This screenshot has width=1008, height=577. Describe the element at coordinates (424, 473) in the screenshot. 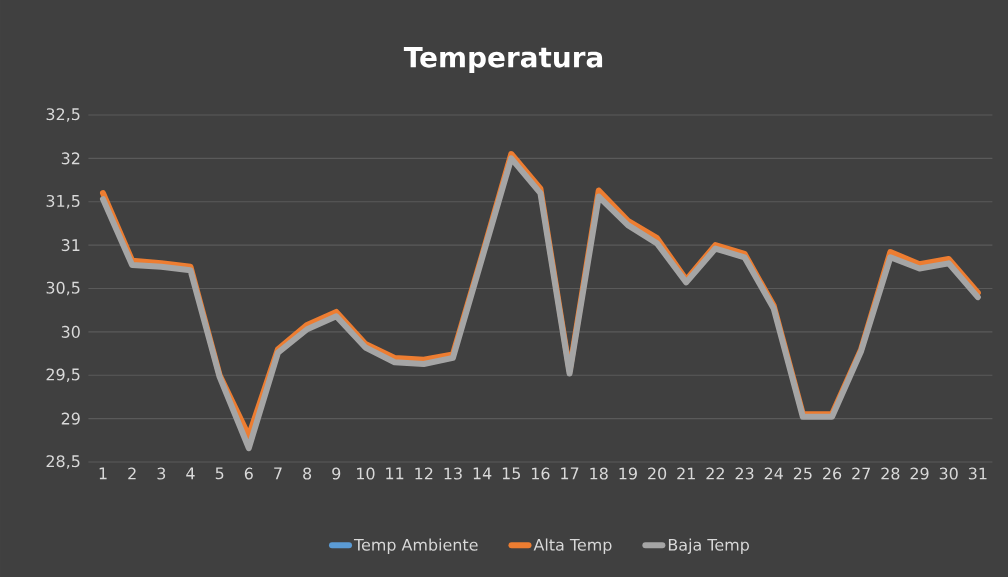

I see `x-tick-label: 12` at that location.